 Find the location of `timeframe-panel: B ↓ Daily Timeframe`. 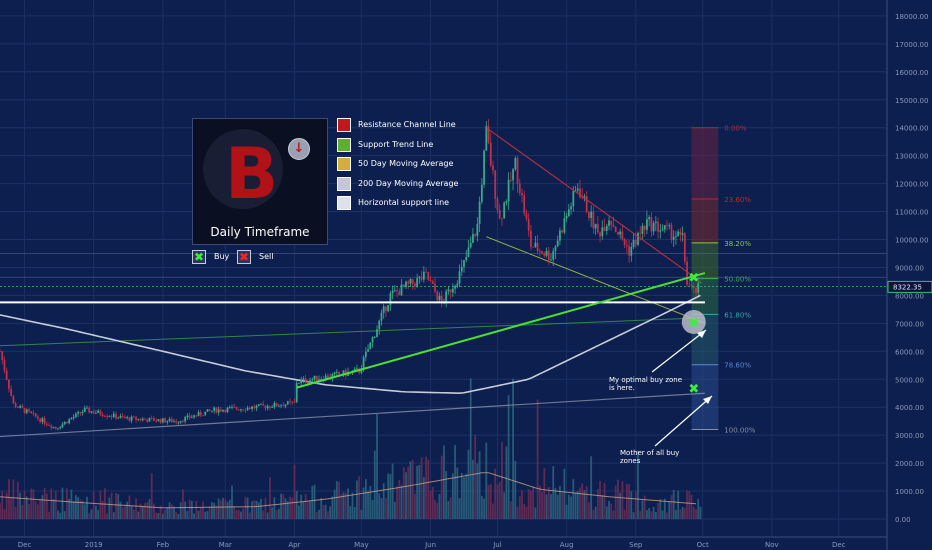

timeframe-panel: B ↓ Daily Timeframe is located at coordinates (260, 181).